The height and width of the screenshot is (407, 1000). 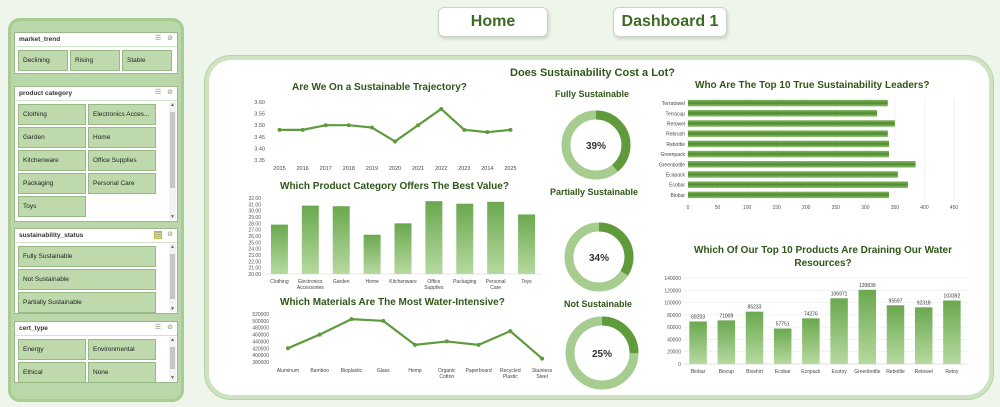 I want to click on slicer-item-not-sustainable: Not Sustainable, so click(x=87, y=279).